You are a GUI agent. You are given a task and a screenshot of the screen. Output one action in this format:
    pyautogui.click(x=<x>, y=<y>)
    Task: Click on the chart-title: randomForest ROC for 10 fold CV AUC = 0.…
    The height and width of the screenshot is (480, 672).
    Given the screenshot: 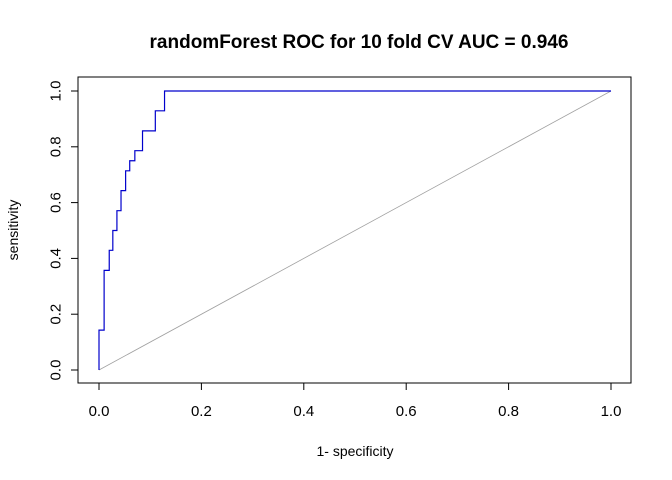 What is the action you would take?
    pyautogui.click(x=359, y=42)
    